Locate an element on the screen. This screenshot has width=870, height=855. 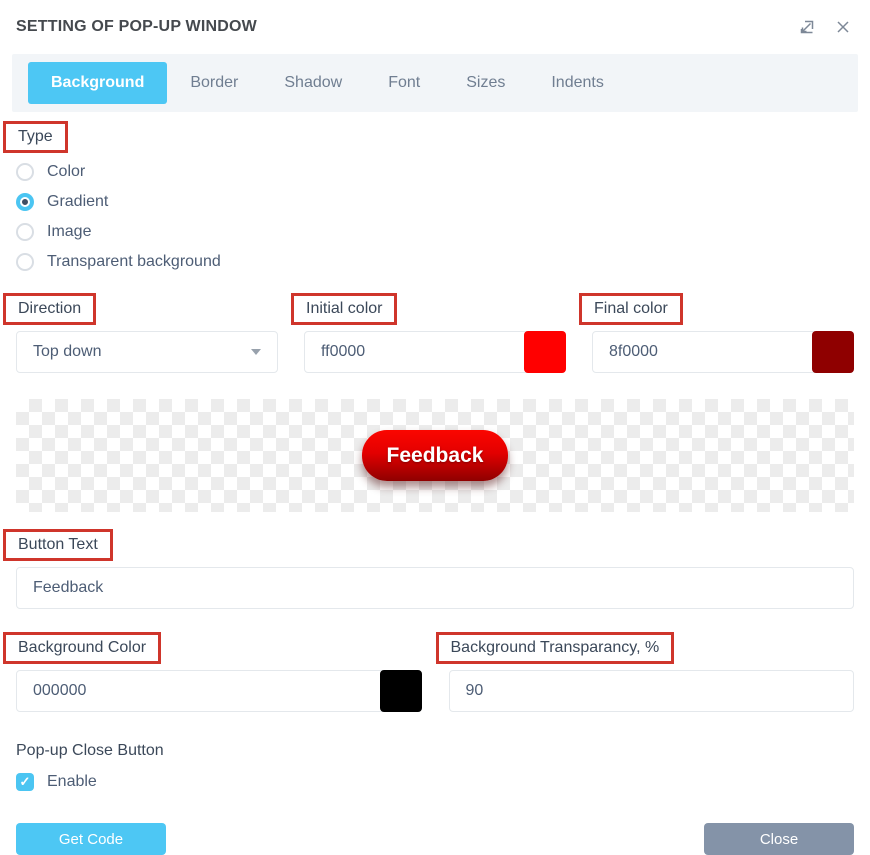
tab-font: Font is located at coordinates (404, 82).